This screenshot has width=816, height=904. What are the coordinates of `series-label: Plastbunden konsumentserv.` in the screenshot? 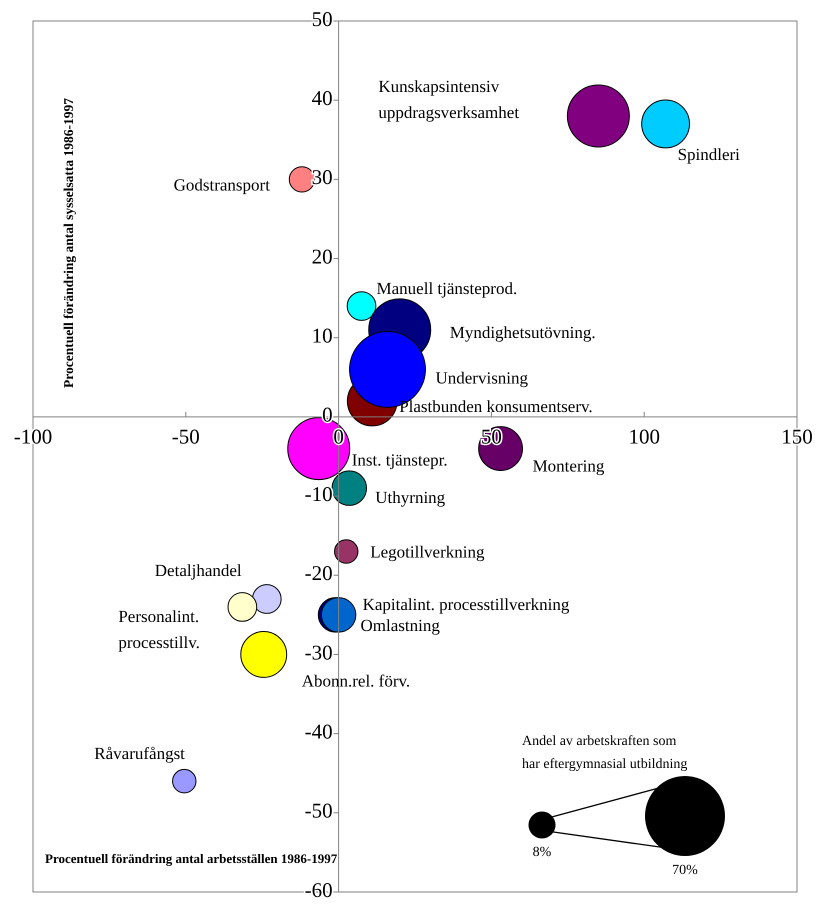 It's located at (496, 406).